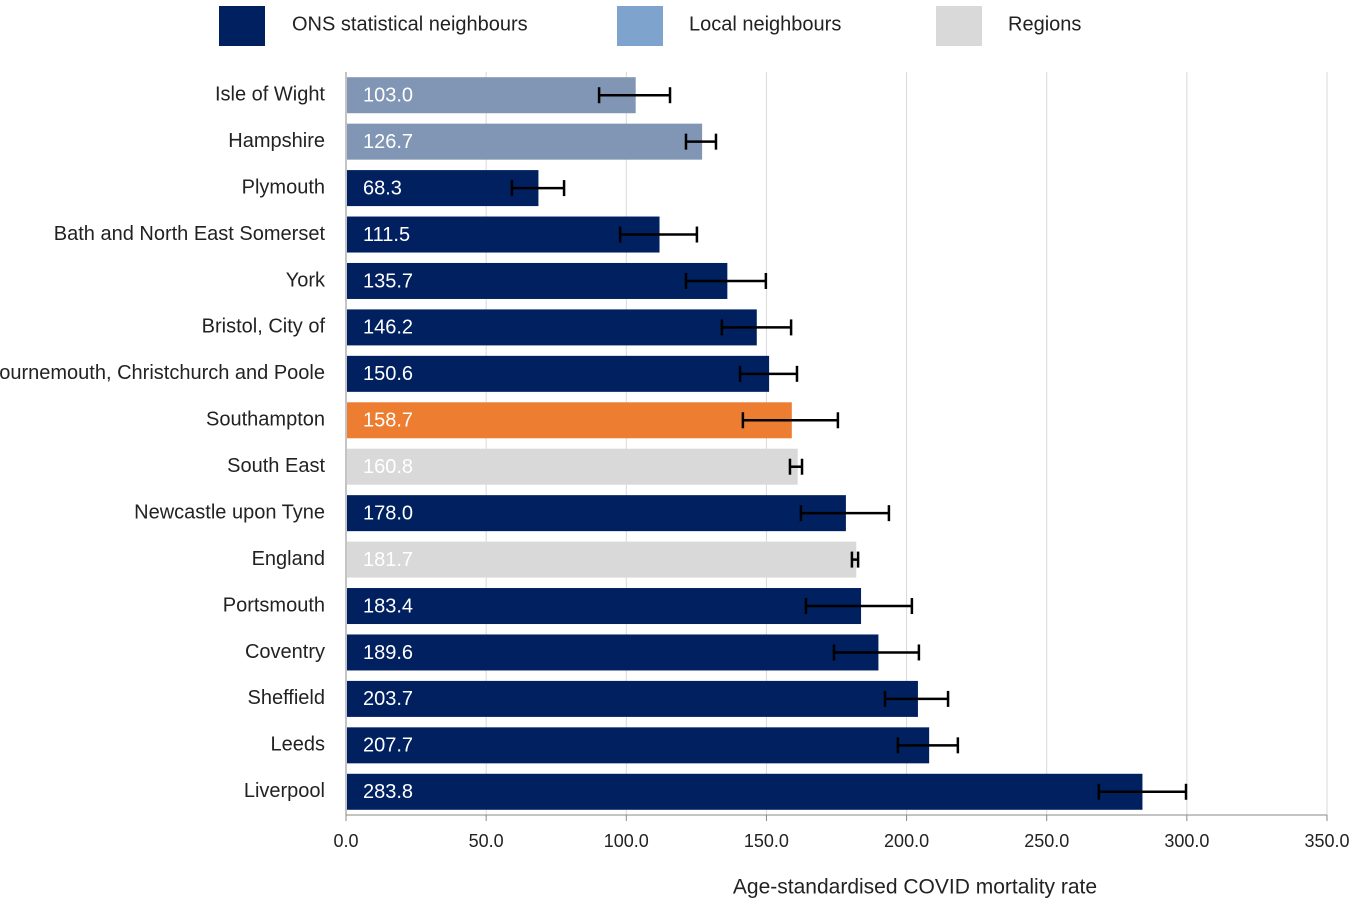 This screenshot has height=908, width=1358. What do you see at coordinates (190, 234) in the screenshot?
I see `category-label: Bath and North East Somerset` at bounding box center [190, 234].